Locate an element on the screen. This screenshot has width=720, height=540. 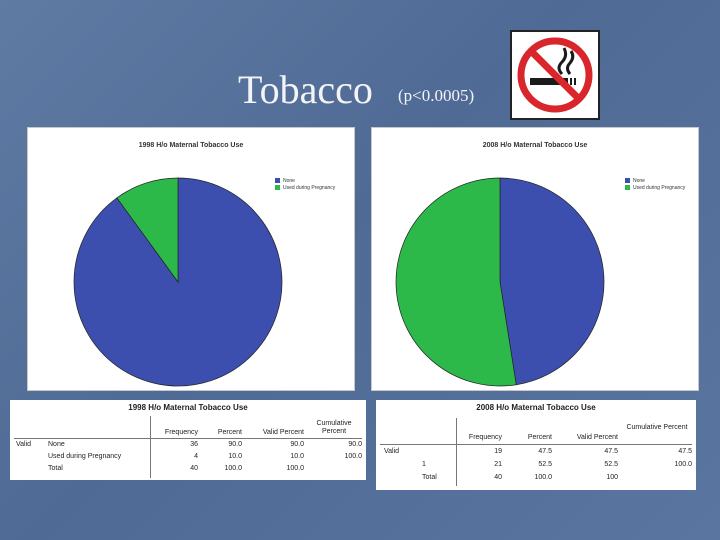
pie-chart-1998 is located at coordinates (178, 282).